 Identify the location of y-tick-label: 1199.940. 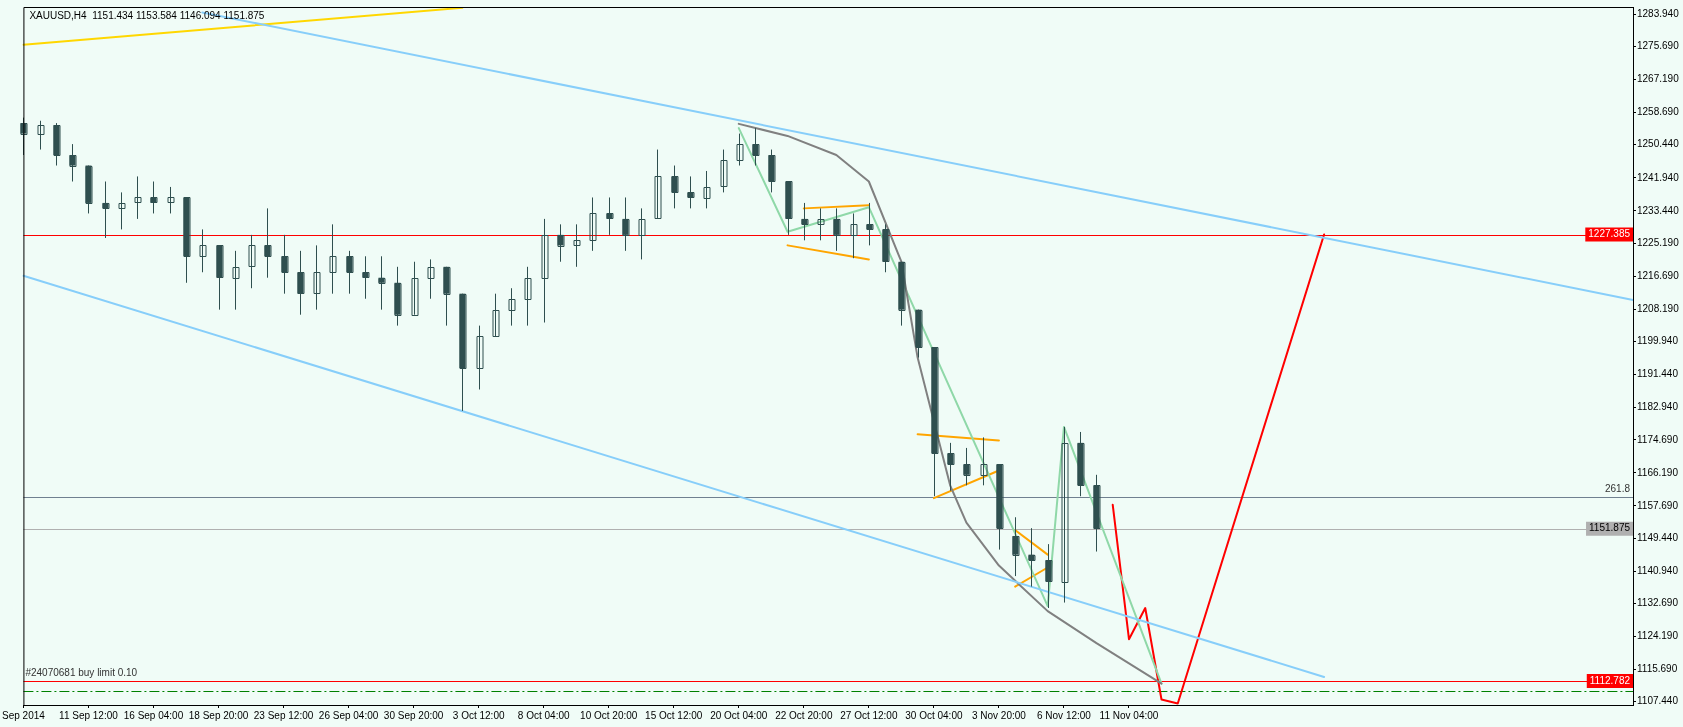
(1658, 341).